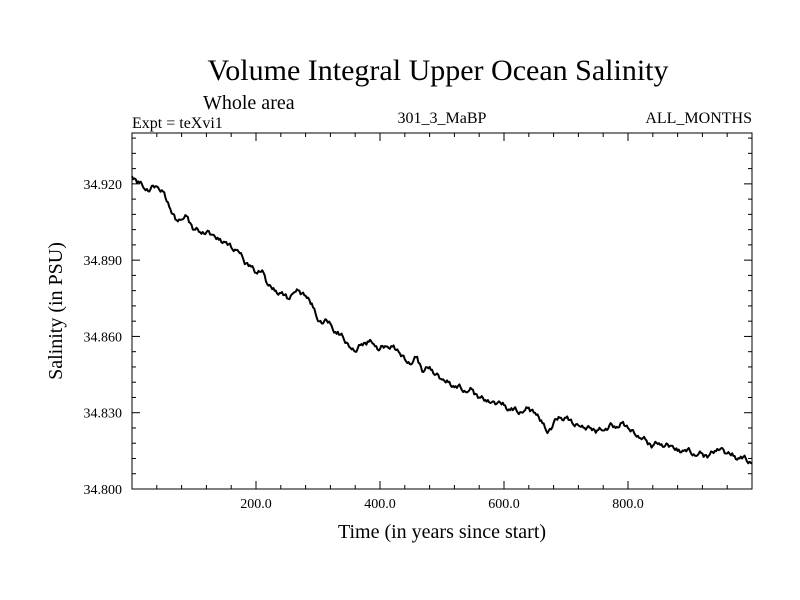 Image resolution: width=800 pixels, height=600 pixels. What do you see at coordinates (442, 118) in the screenshot?
I see `run-id-label: 301_3_MaBP` at bounding box center [442, 118].